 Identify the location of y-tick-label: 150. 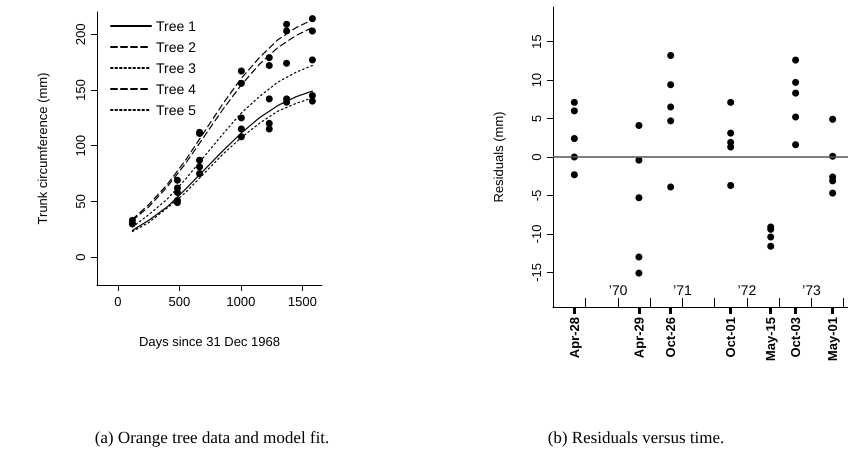
(80, 90).